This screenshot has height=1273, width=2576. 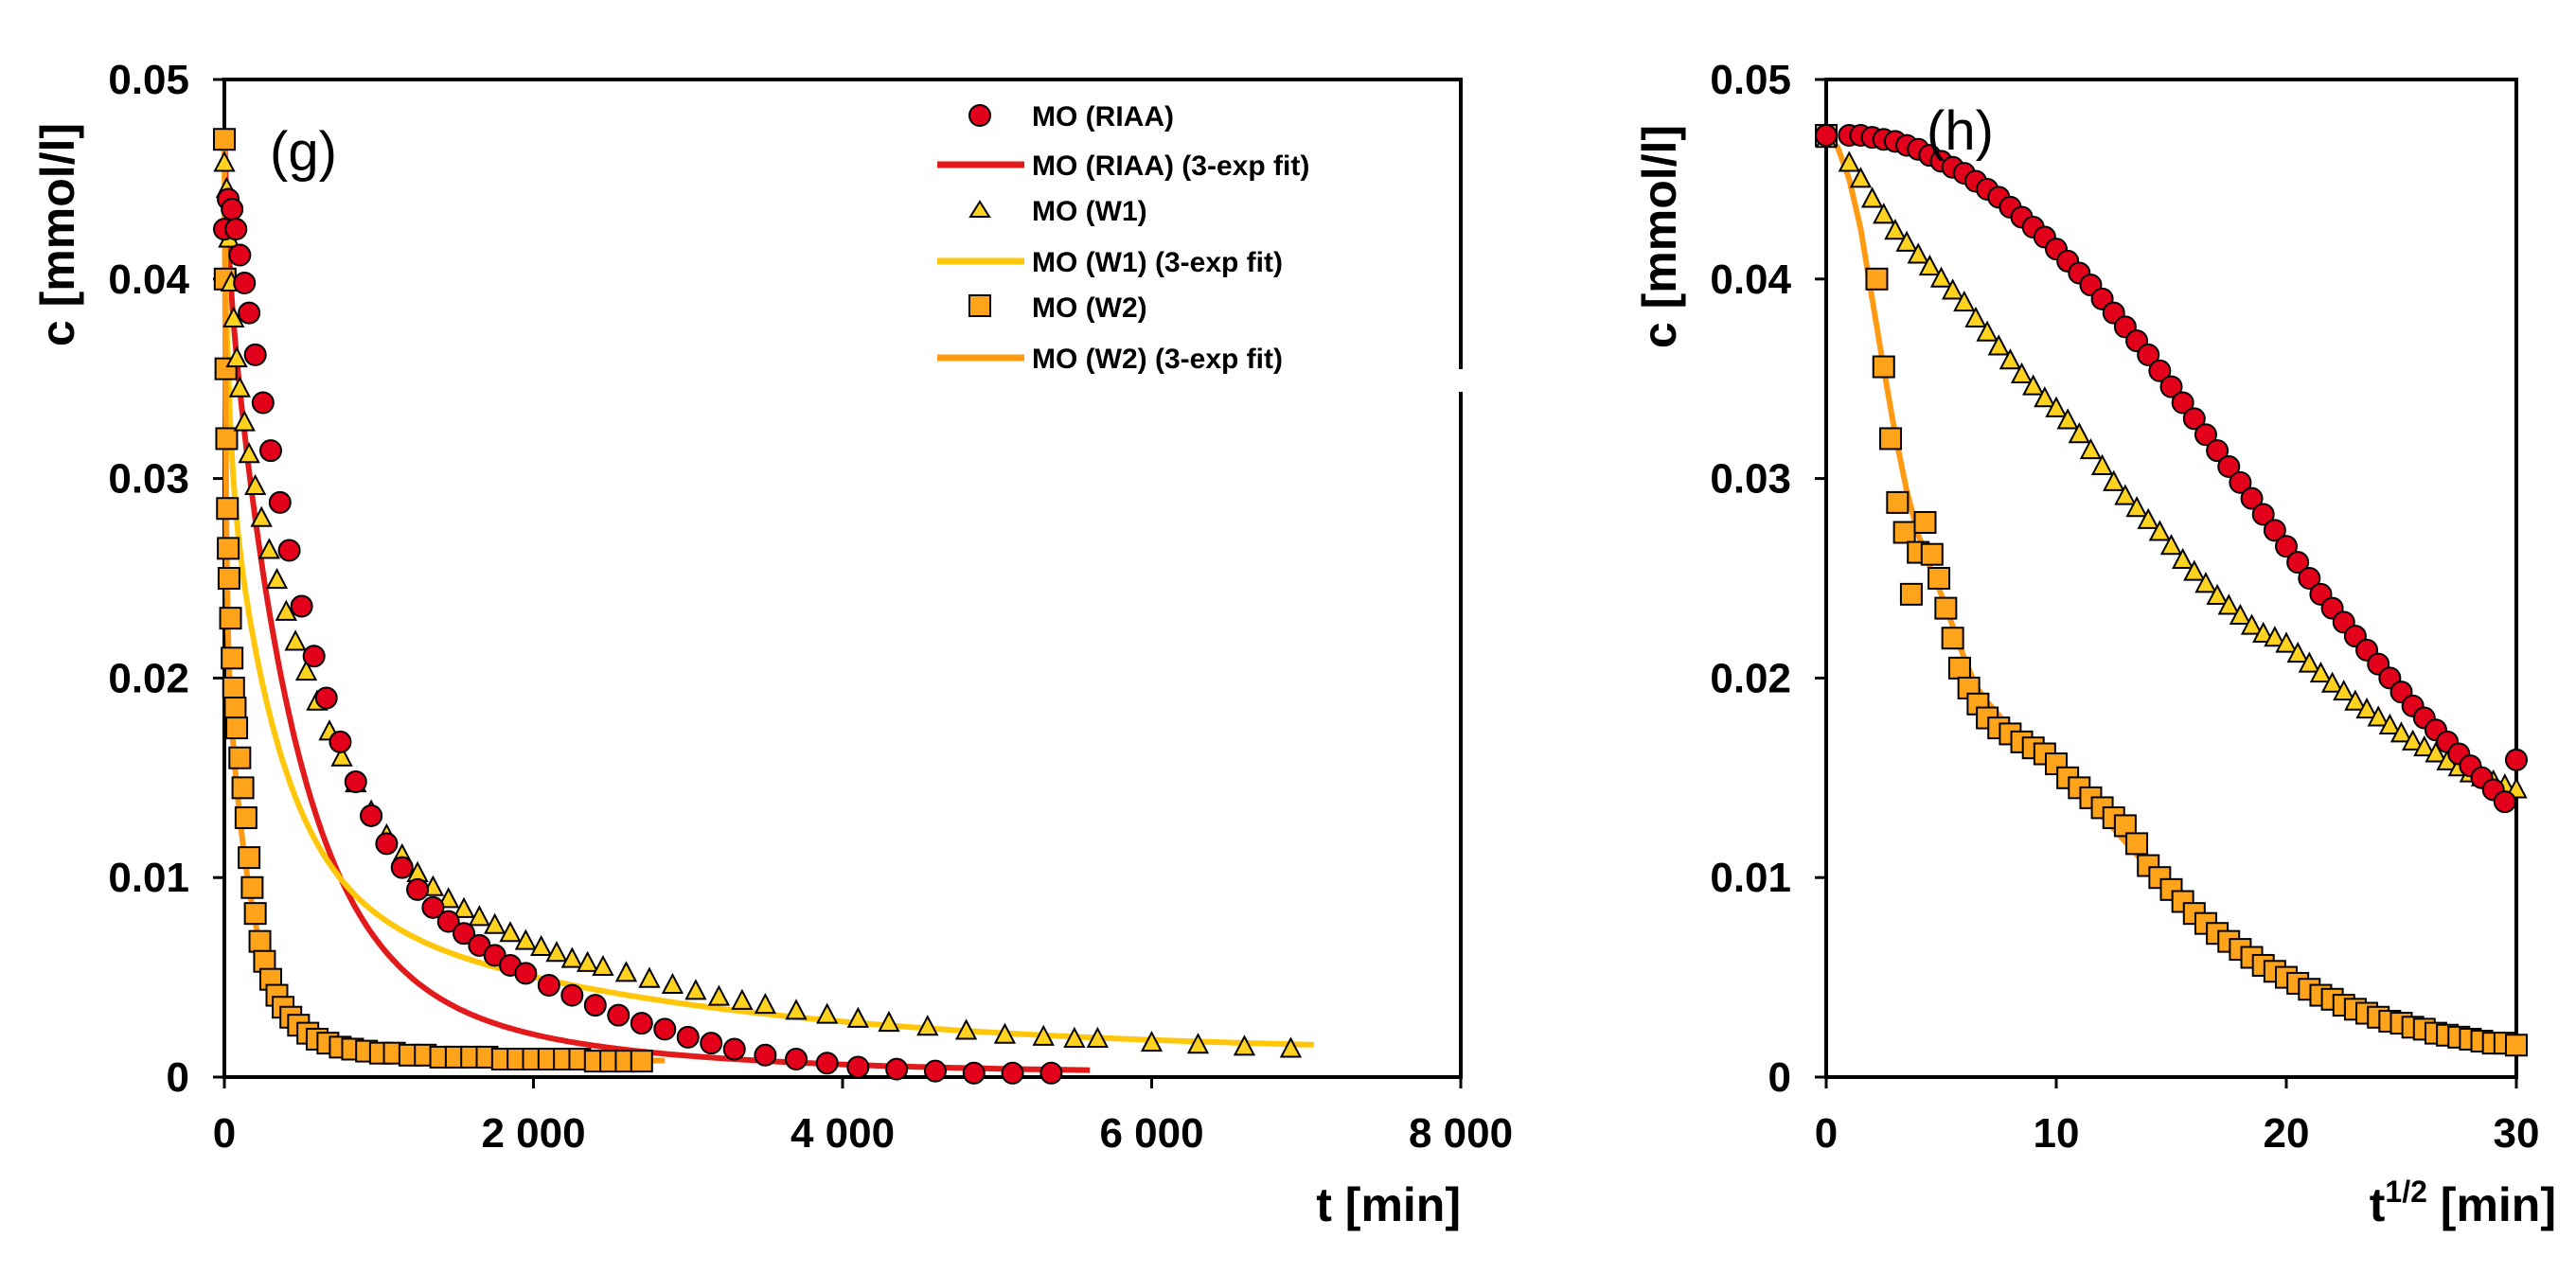 I want to click on panel-h-x-tick-label: 30, so click(x=2517, y=1133).